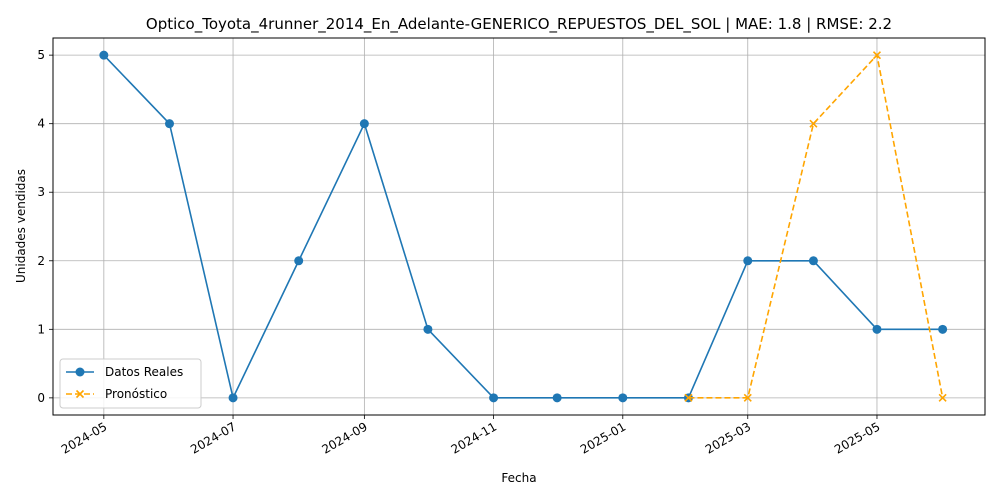  What do you see at coordinates (41, 192) in the screenshot?
I see `y-tick-label: 3` at bounding box center [41, 192].